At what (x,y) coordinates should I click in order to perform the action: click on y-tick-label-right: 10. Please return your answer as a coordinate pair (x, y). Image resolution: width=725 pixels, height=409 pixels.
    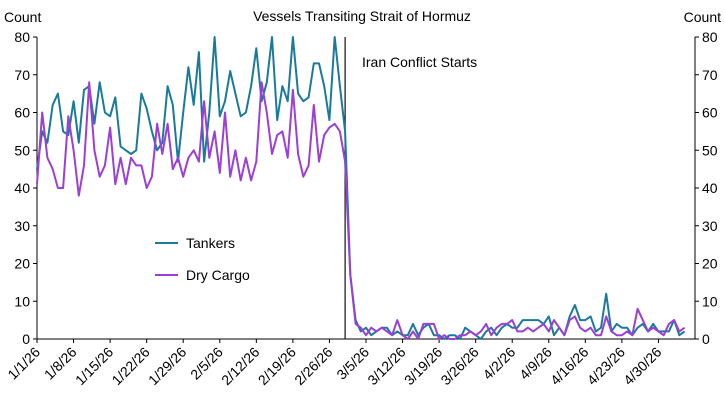
    Looking at the image, I should click on (710, 301).